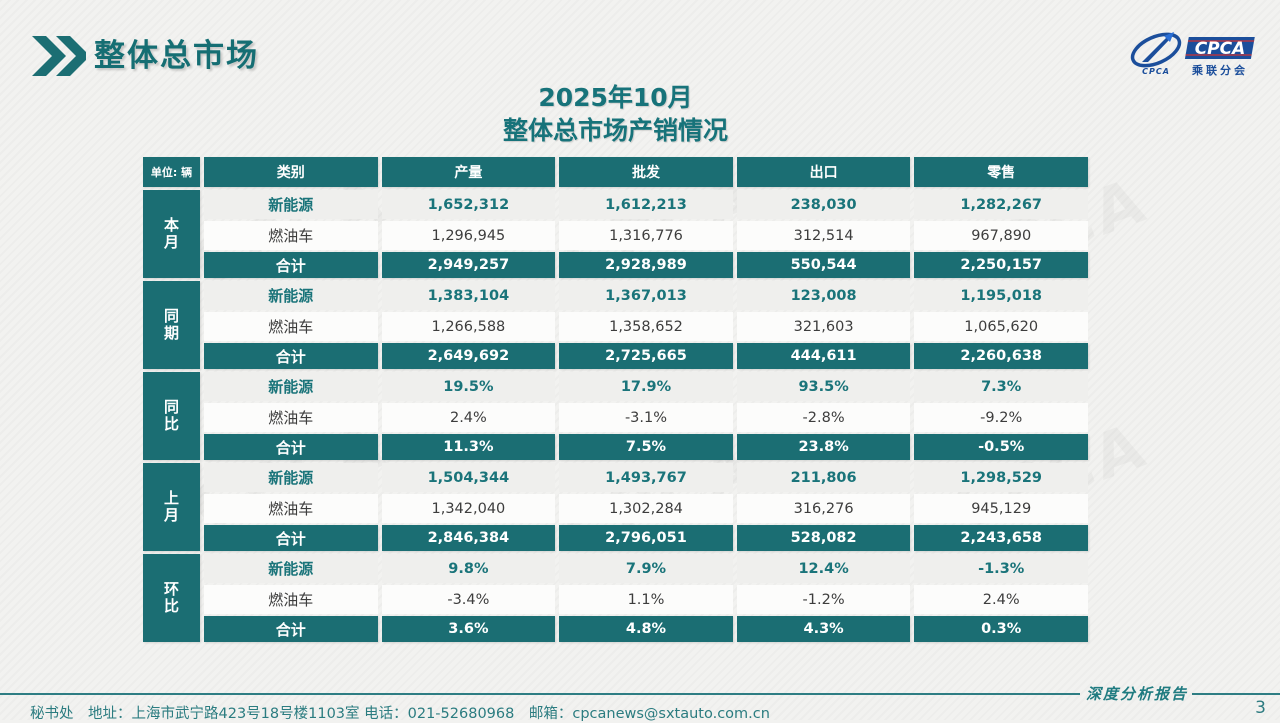 Image resolution: width=1280 pixels, height=723 pixels. Describe the element at coordinates (646, 235) in the screenshot. I see `value-cell: 1,316,776` at that location.